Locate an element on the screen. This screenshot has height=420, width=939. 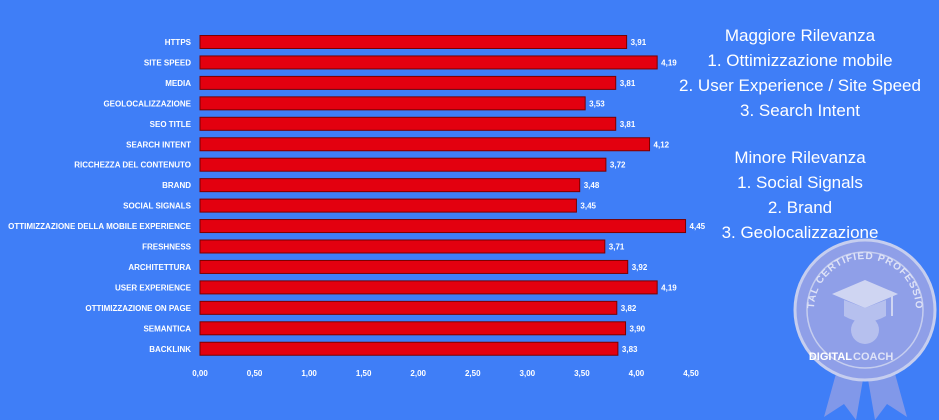
least-relevant-heading: Minore Rilevanza is located at coordinates (800, 157).